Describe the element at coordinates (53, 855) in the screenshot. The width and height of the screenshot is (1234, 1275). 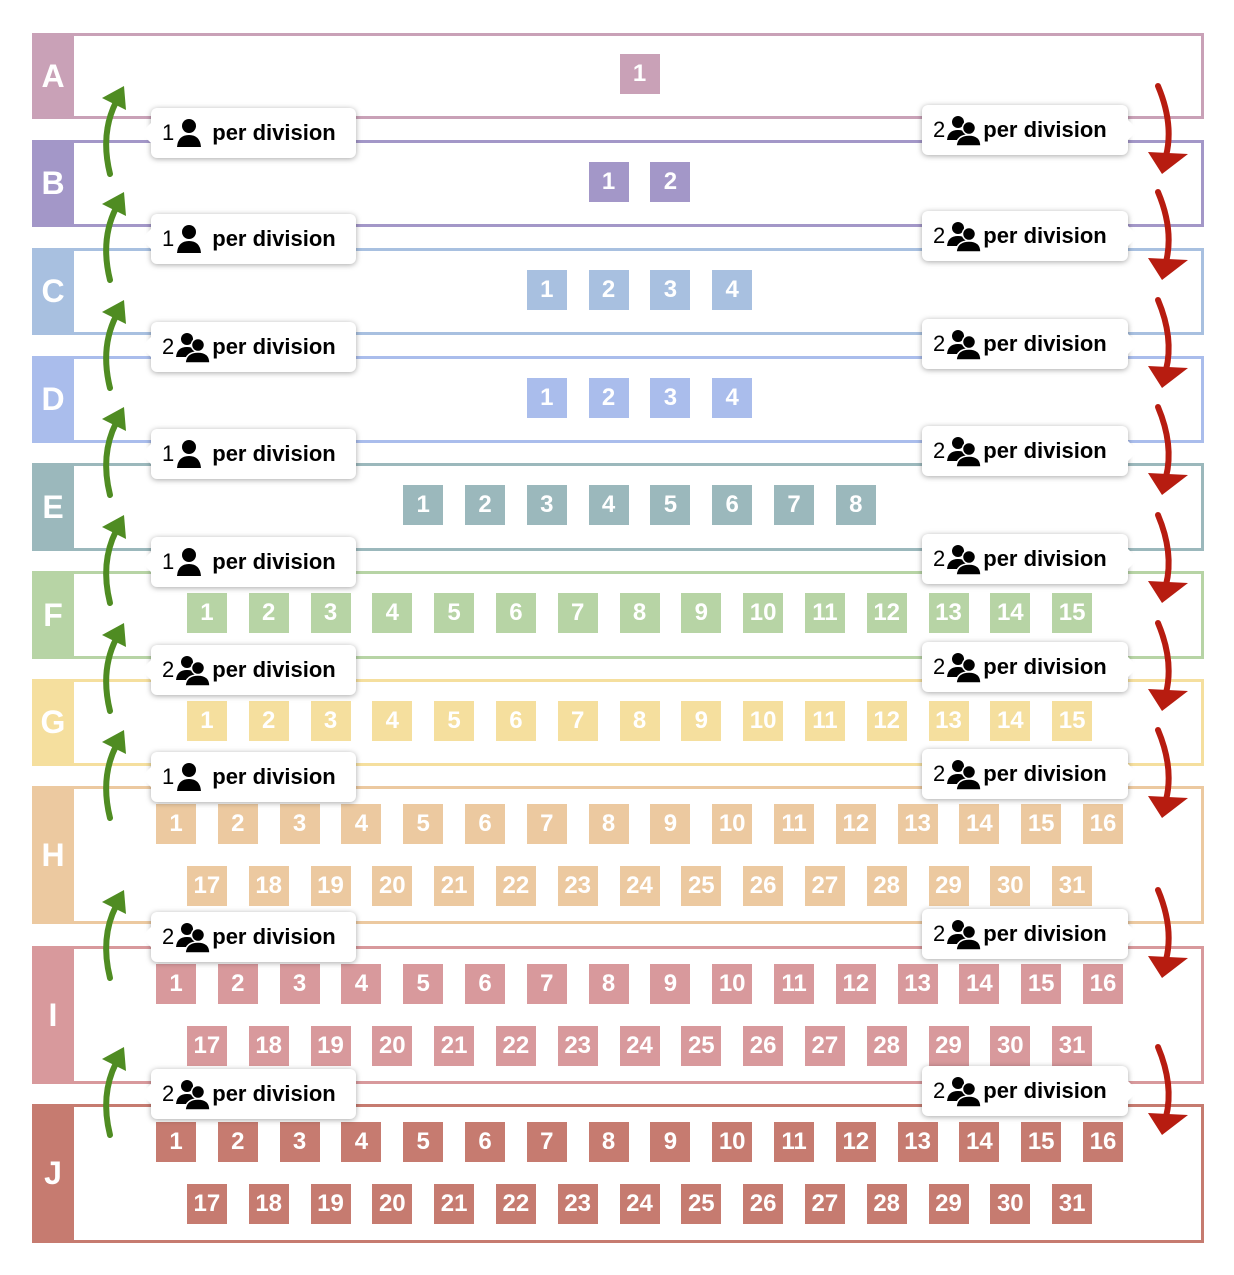
I see `tier-label: H` at that location.